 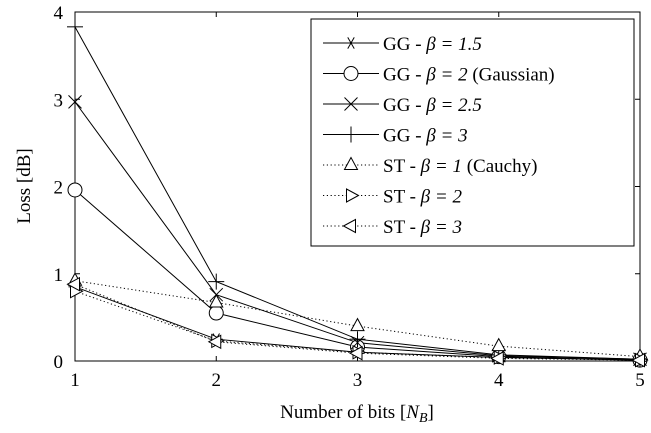 I want to click on x-tick-label: 1, so click(x=75, y=380).